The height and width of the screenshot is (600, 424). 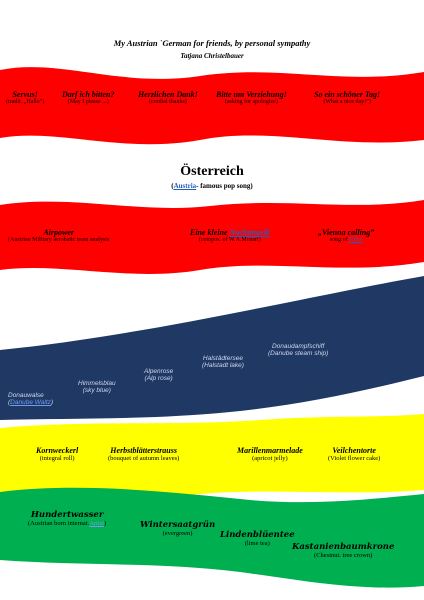 What do you see at coordinates (222, 358) in the screenshot?
I see `item-word: Halstädtersee` at bounding box center [222, 358].